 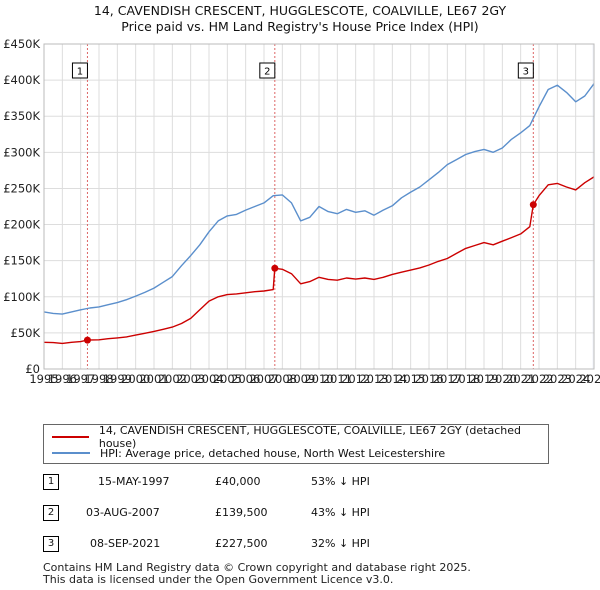 I want to click on shade-layer, so click(x=593, y=206).